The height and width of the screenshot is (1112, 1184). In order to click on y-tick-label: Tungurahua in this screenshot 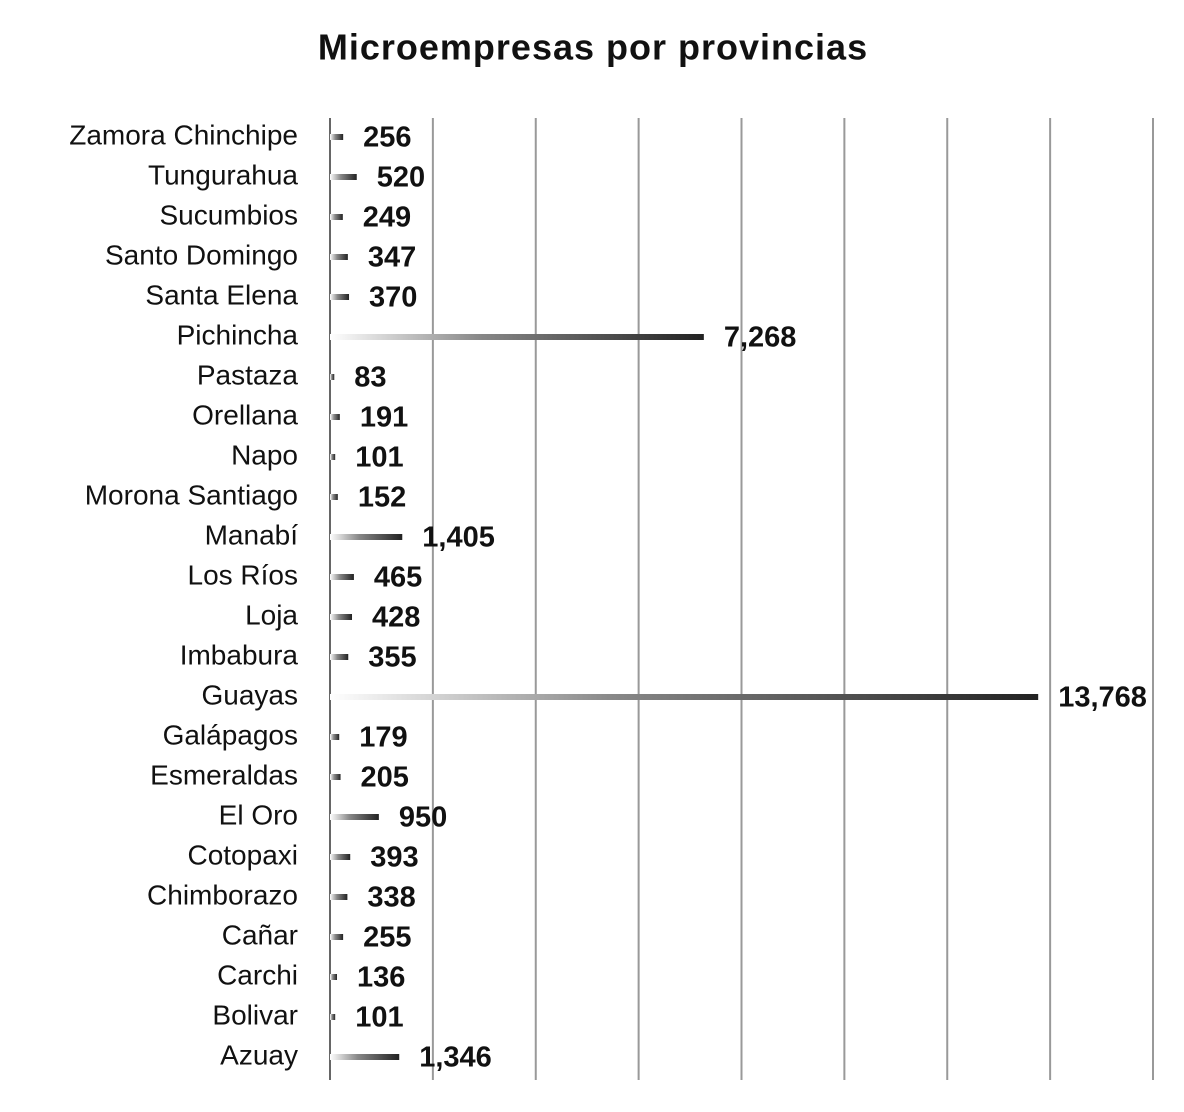, I will do `click(223, 174)`.